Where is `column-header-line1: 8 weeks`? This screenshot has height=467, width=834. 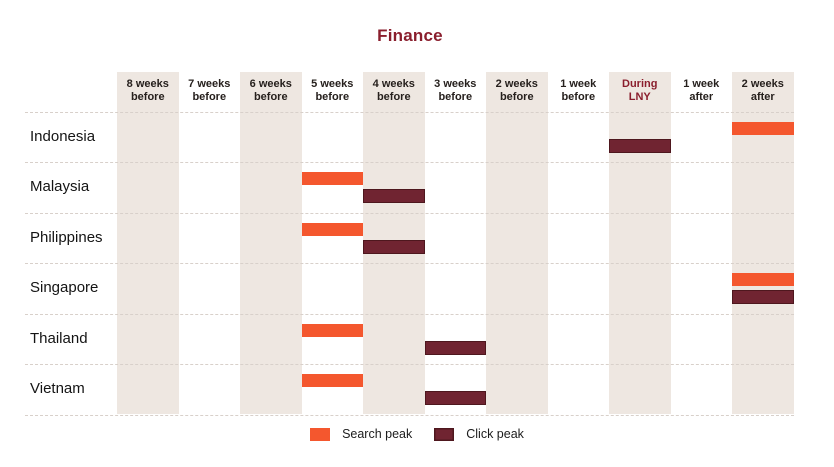
column-header-line1: 8 weeks is located at coordinates (147, 84).